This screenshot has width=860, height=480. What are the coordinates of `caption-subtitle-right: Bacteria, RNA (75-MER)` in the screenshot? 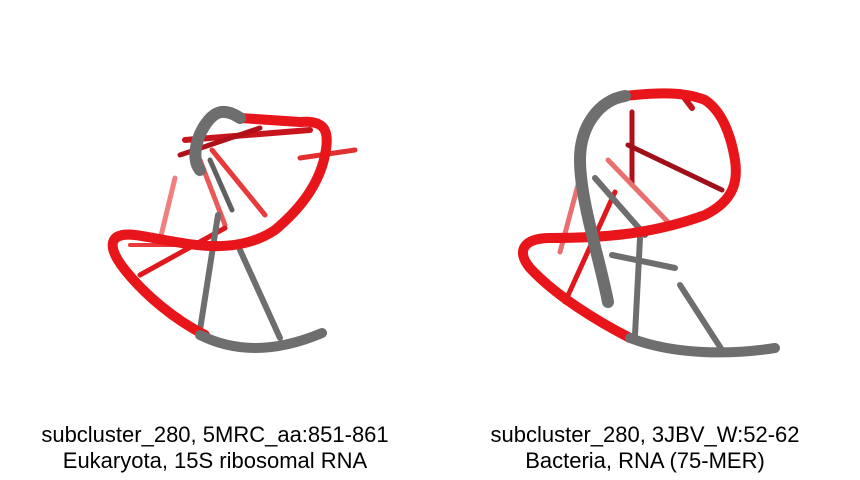 It's located at (645, 460).